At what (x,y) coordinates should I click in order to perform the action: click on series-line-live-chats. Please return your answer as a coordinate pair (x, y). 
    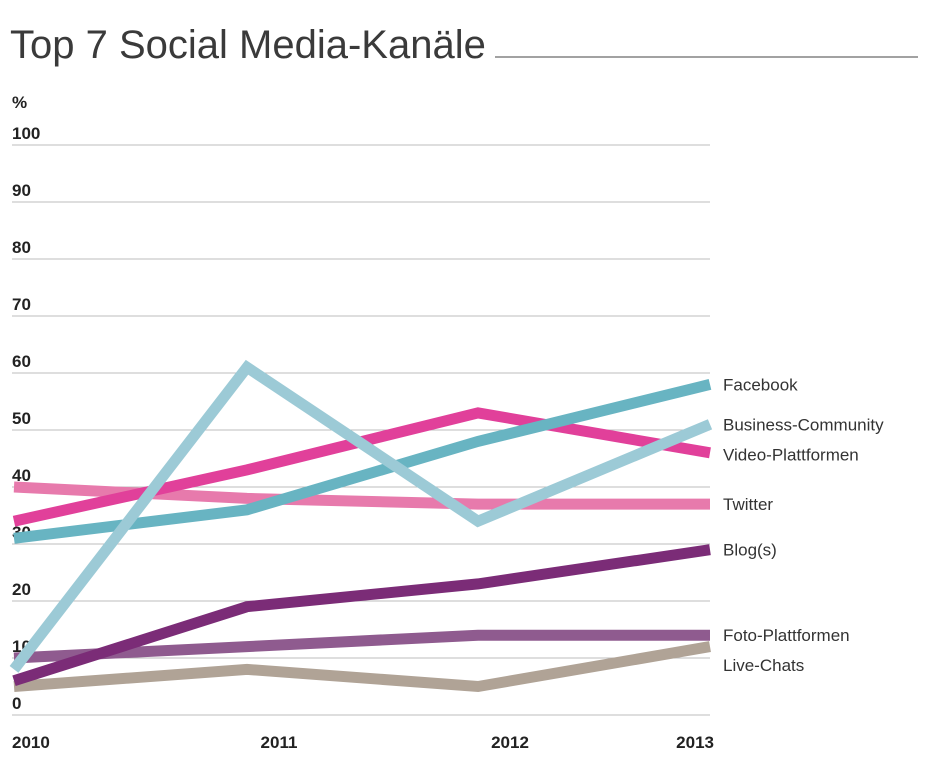
    Looking at the image, I should click on (362, 667).